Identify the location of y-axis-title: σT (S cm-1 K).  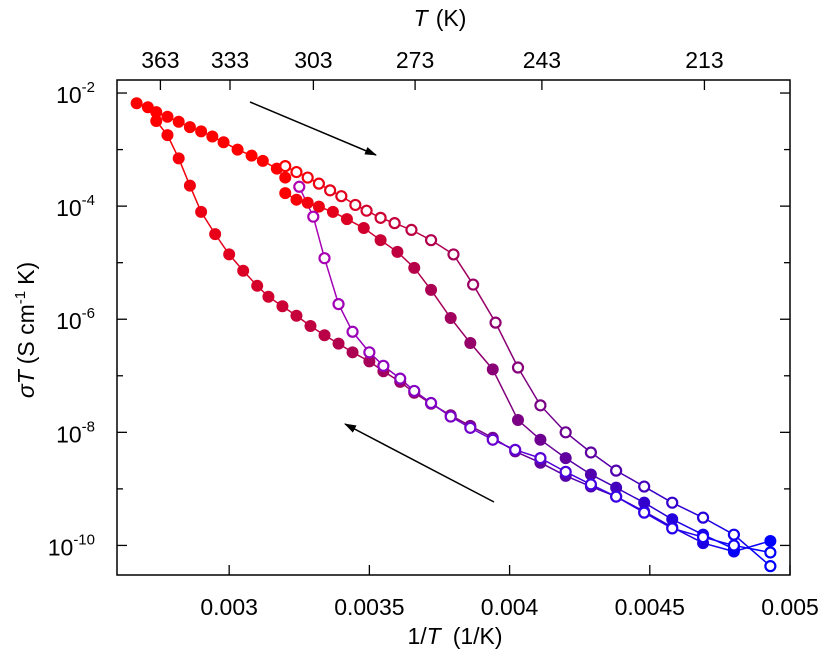
(25, 330).